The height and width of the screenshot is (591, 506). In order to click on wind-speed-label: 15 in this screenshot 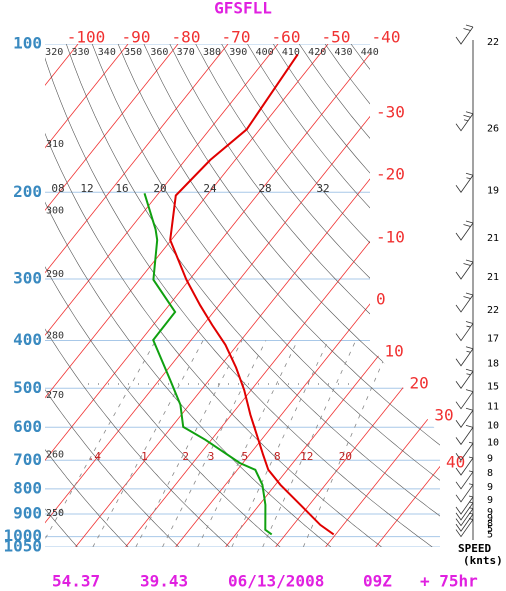, I will do `click(493, 386)`.